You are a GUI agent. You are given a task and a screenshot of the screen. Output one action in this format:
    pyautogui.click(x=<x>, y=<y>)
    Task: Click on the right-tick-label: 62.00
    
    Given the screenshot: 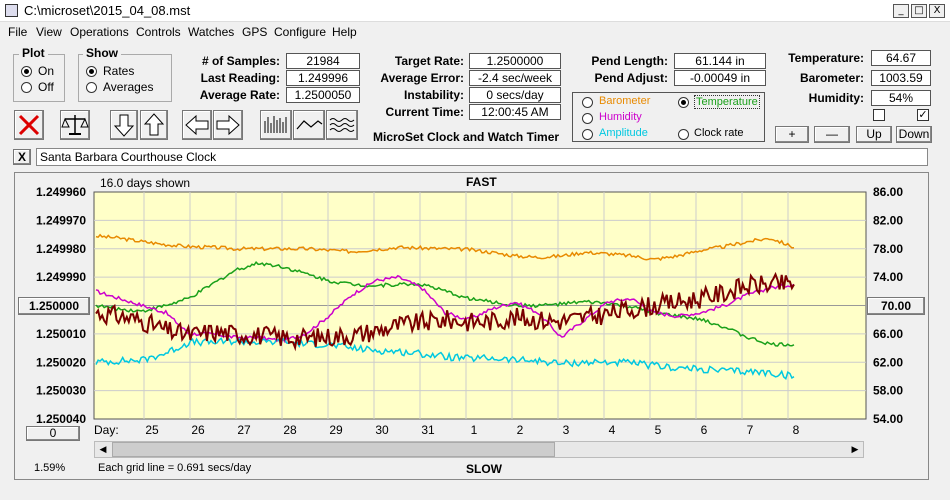 What is the action you would take?
    pyautogui.click(x=888, y=362)
    